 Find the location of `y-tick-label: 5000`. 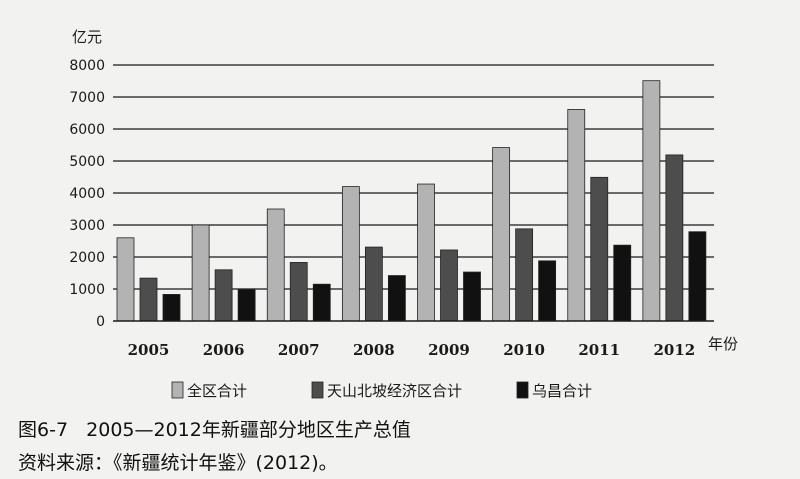

y-tick-label: 5000 is located at coordinates (87, 162).